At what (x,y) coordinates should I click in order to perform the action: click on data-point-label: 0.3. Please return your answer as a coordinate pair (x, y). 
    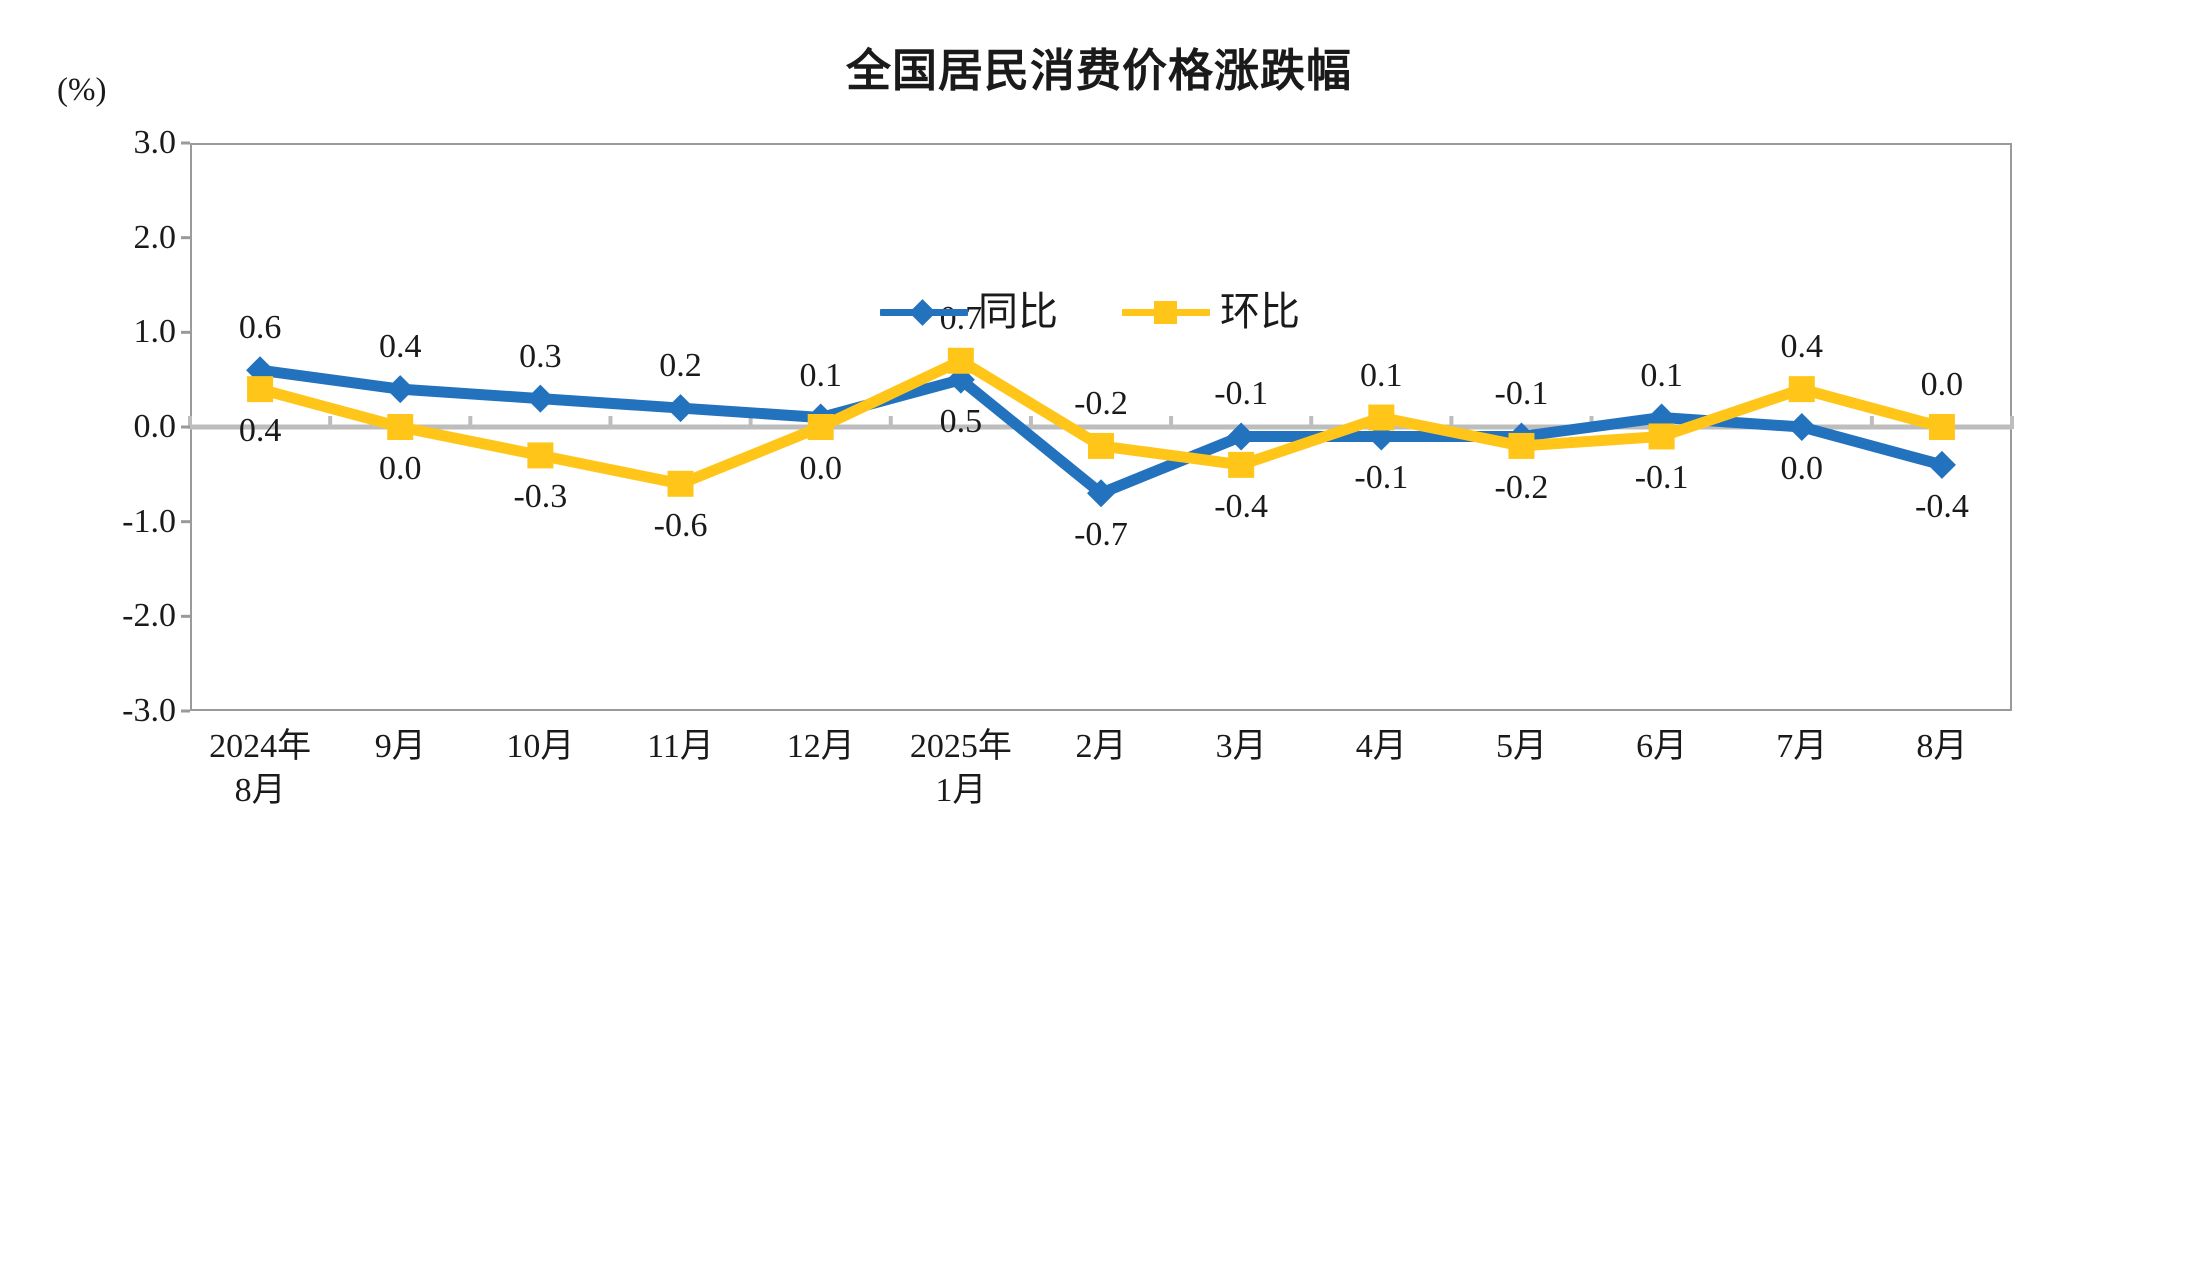
    Looking at the image, I should click on (540, 356).